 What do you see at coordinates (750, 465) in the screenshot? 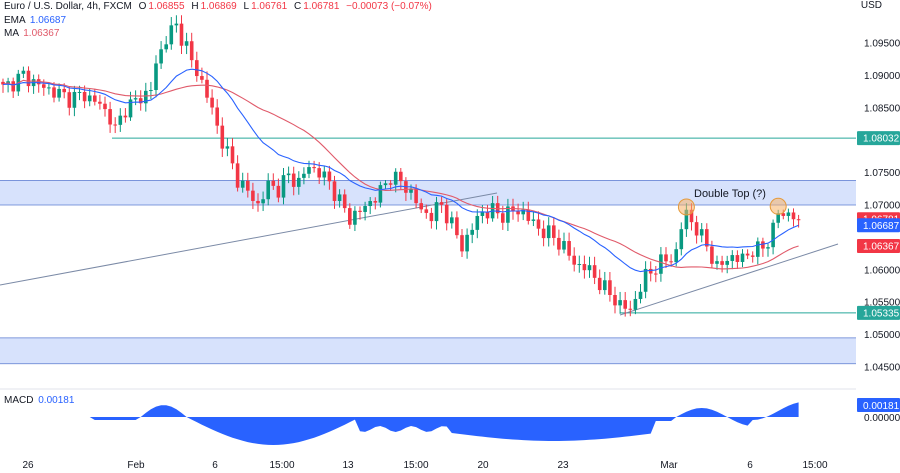
I see `x-tick-label: 6` at bounding box center [750, 465].